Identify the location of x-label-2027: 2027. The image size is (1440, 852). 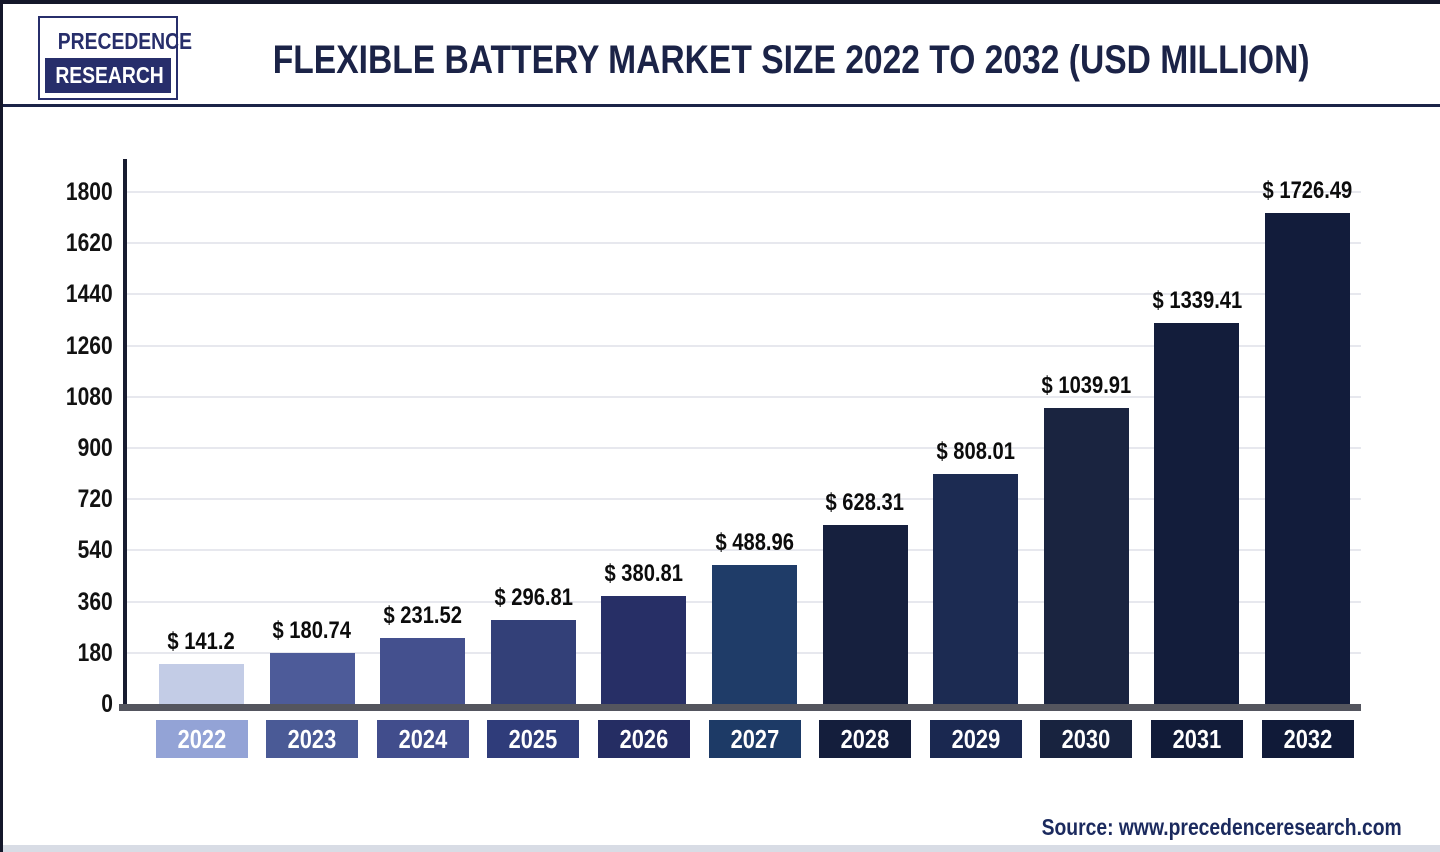
(754, 739).